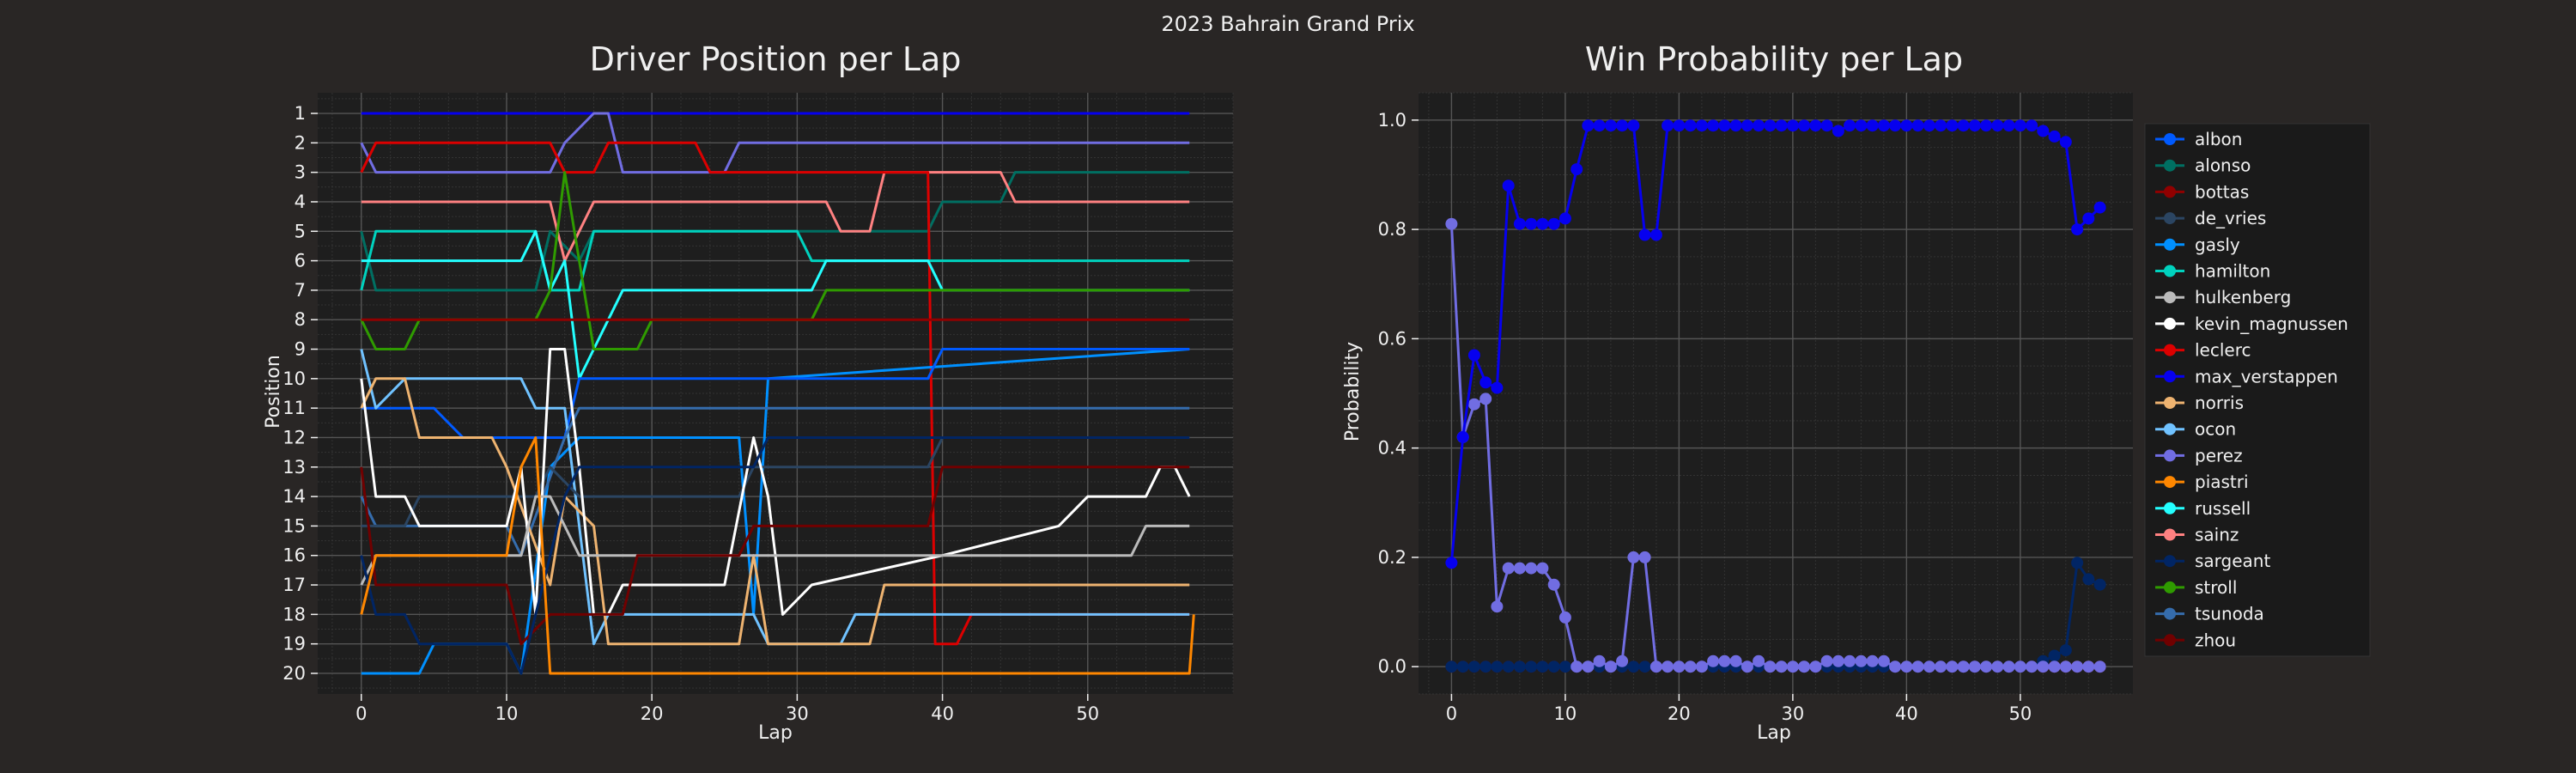  Describe the element at coordinates (2199, 139) in the screenshot. I see `legend-item-albon: albon` at that location.